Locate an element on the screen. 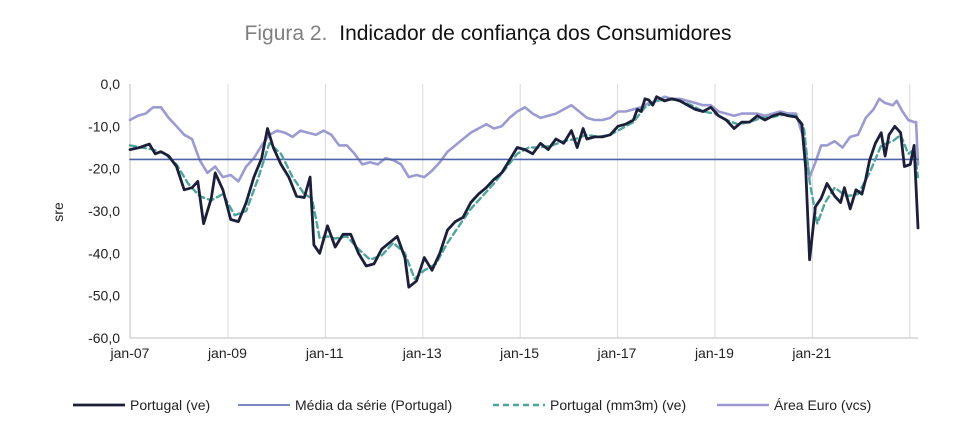 This screenshot has width=975, height=427. y-tick-label: -30,0 is located at coordinates (104, 211).